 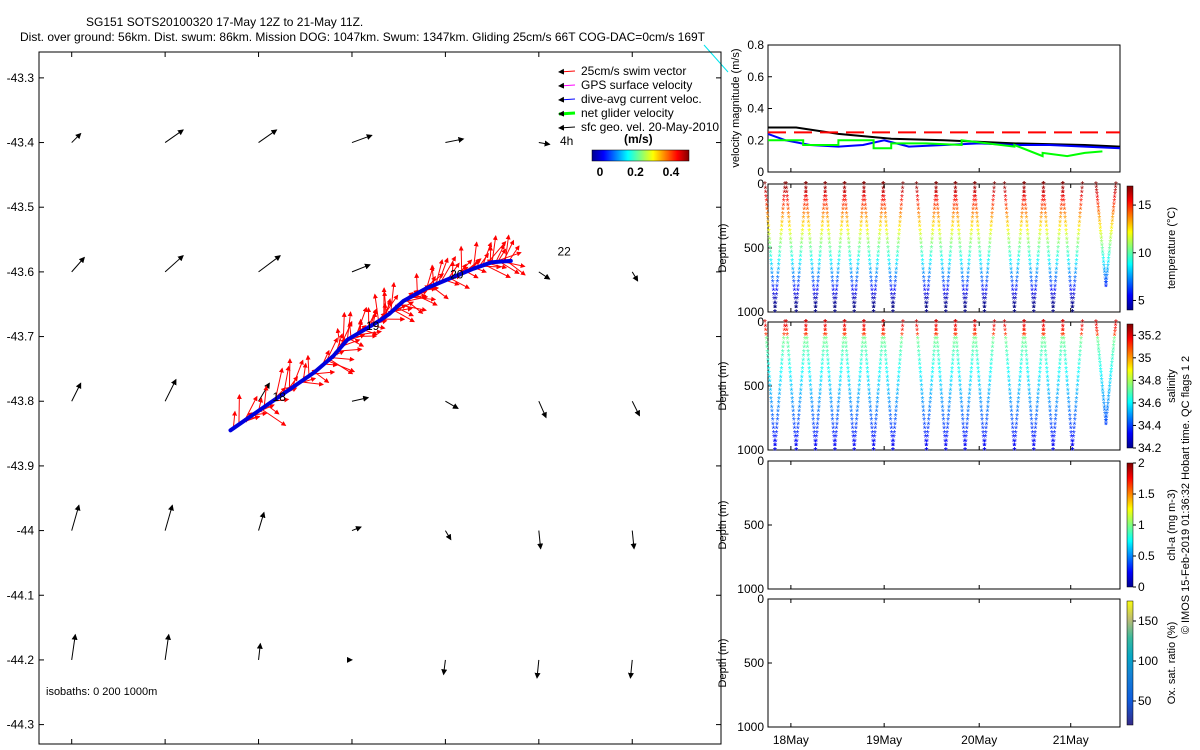 What do you see at coordinates (21, 466) in the screenshot?
I see `map-ytick-label: -43.9` at bounding box center [21, 466].